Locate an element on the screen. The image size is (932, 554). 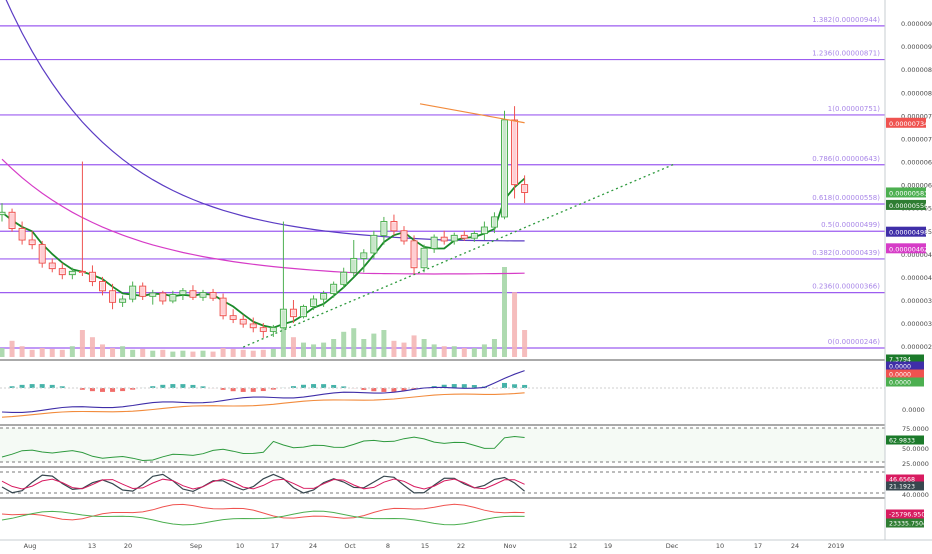
time-tick-label: 22 is located at coordinates (461, 546).